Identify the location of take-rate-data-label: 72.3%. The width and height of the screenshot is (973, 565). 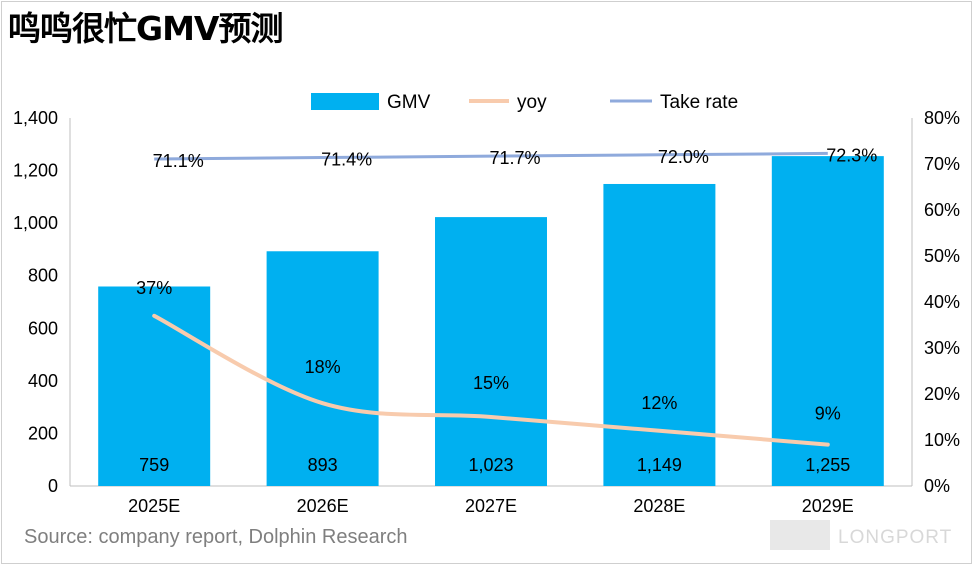
(851, 155).